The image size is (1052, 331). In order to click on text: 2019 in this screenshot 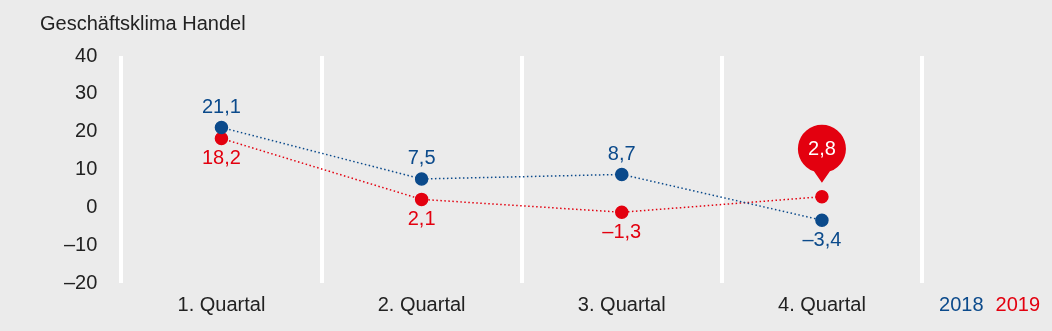, I will do `click(1018, 303)`.